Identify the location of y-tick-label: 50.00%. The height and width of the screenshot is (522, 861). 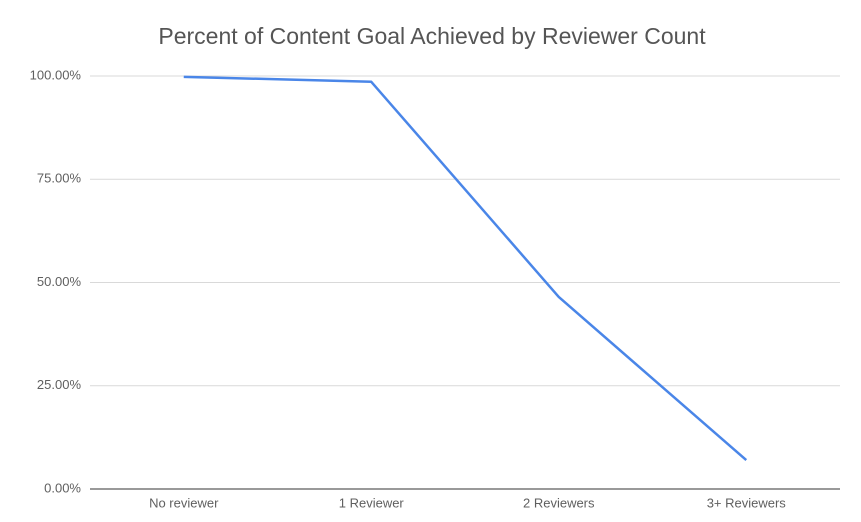
(59, 281).